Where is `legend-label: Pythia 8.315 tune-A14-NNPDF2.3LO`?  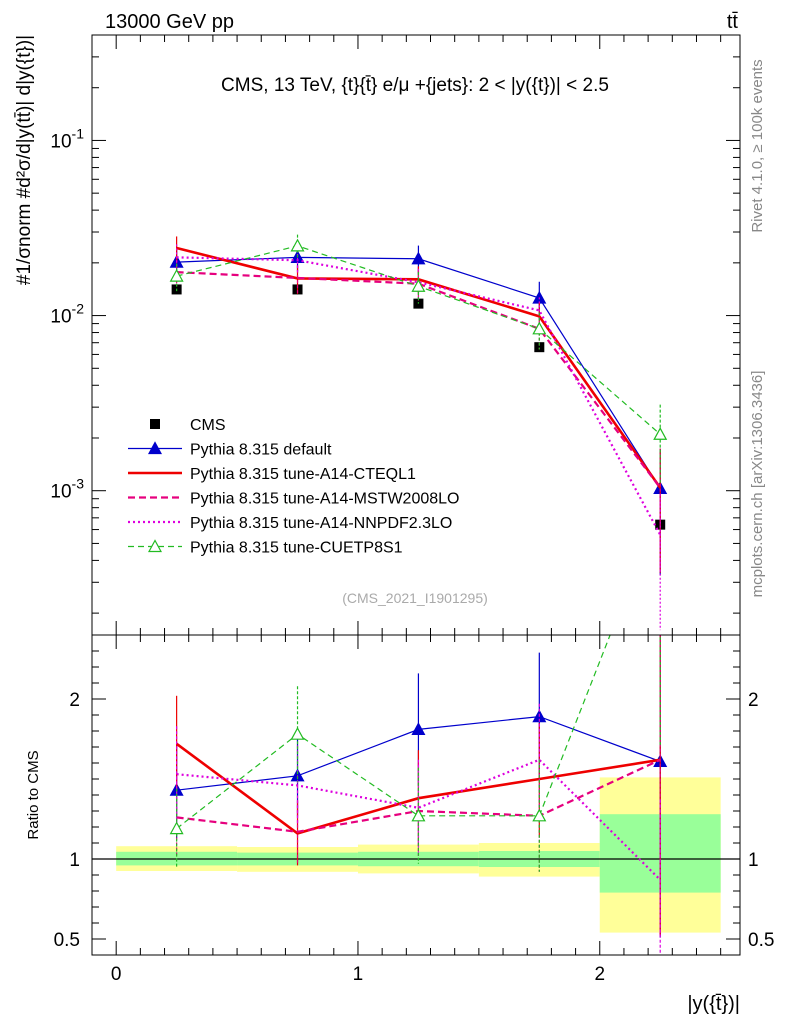
legend-label: Pythia 8.315 tune-A14-NNPDF2.3LO is located at coordinates (321, 523).